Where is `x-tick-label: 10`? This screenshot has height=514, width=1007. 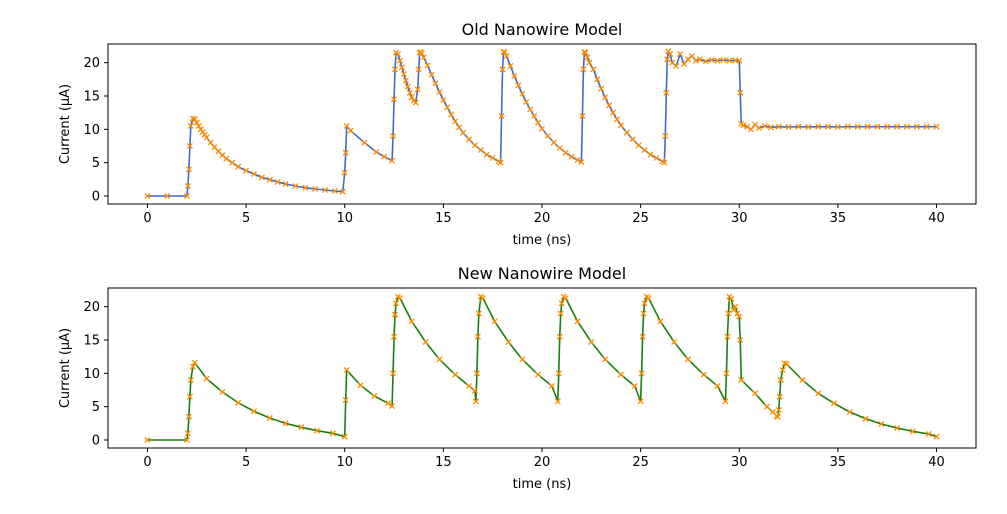
x-tick-label: 10 is located at coordinates (344, 218).